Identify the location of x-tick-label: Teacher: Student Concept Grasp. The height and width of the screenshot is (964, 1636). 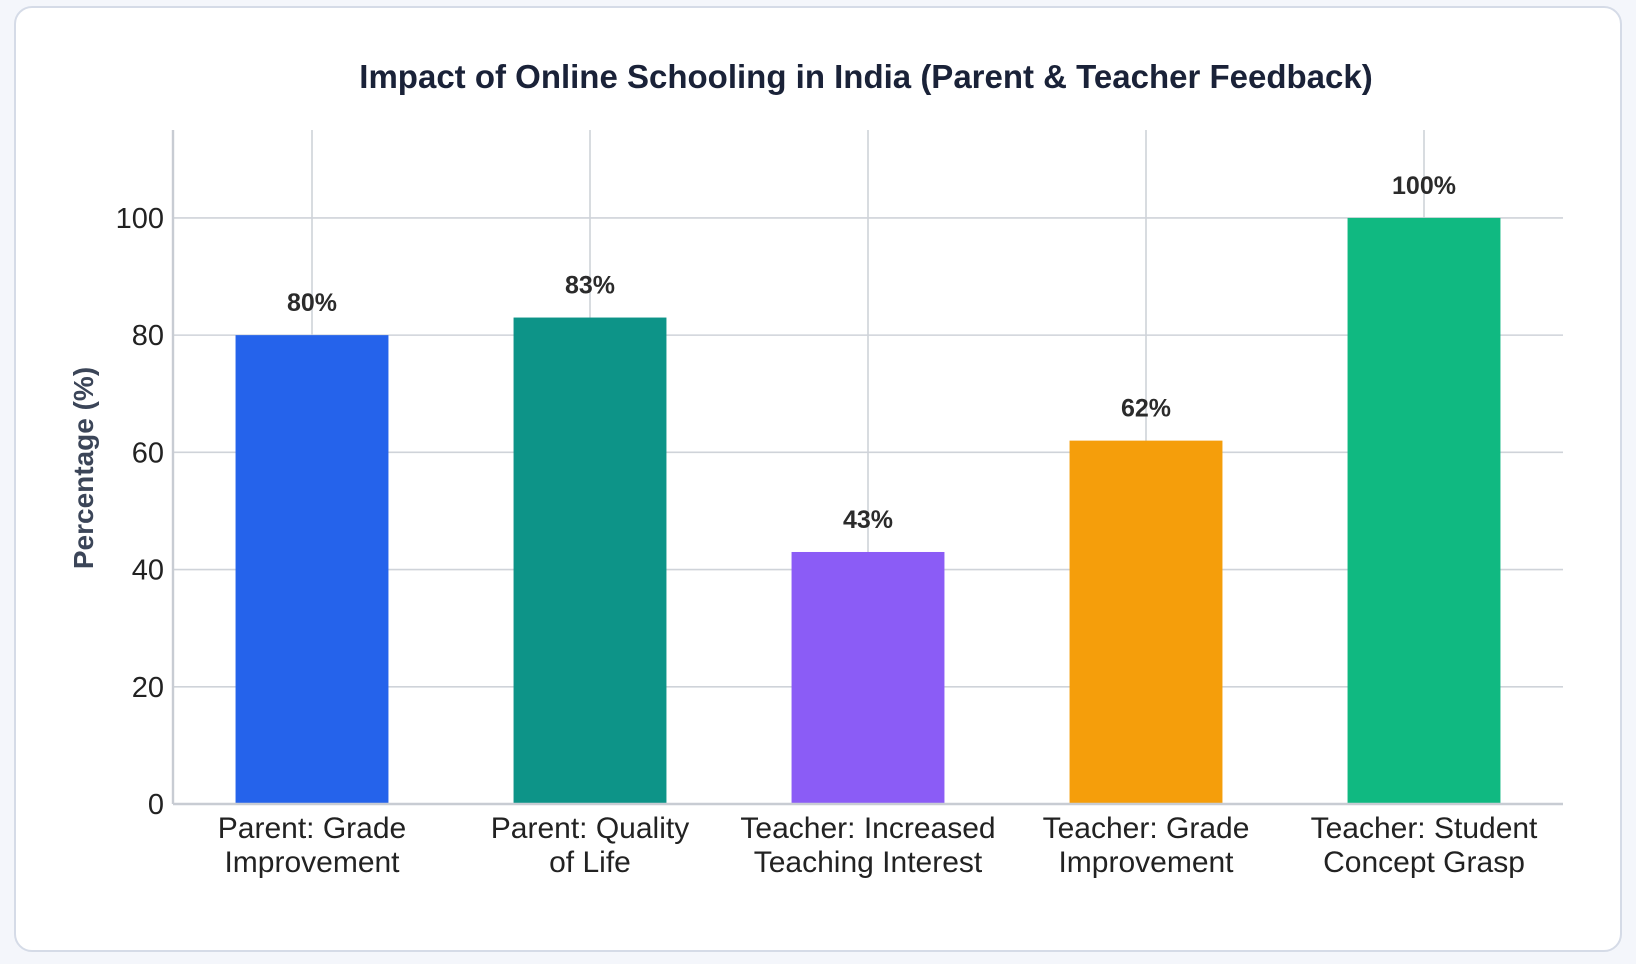
(1424, 845).